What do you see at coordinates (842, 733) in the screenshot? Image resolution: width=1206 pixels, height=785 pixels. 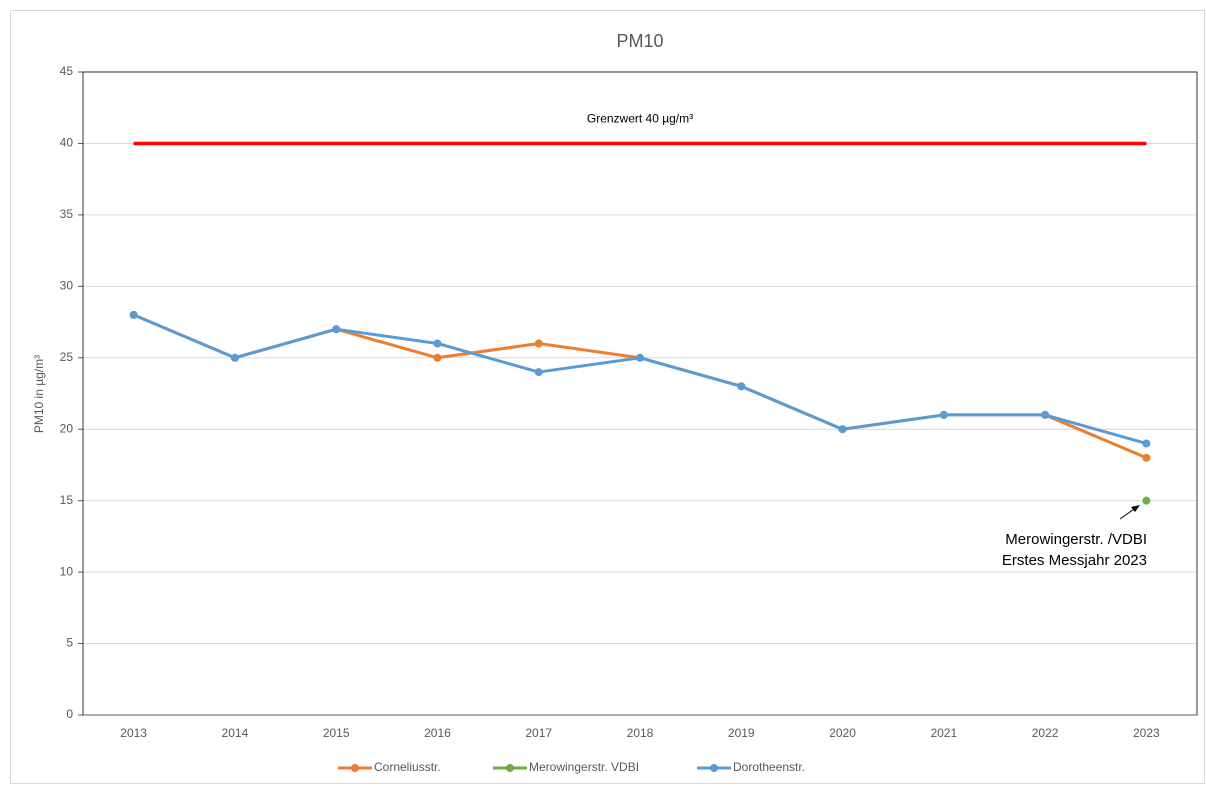 I see `x-tick-label: 2020` at bounding box center [842, 733].